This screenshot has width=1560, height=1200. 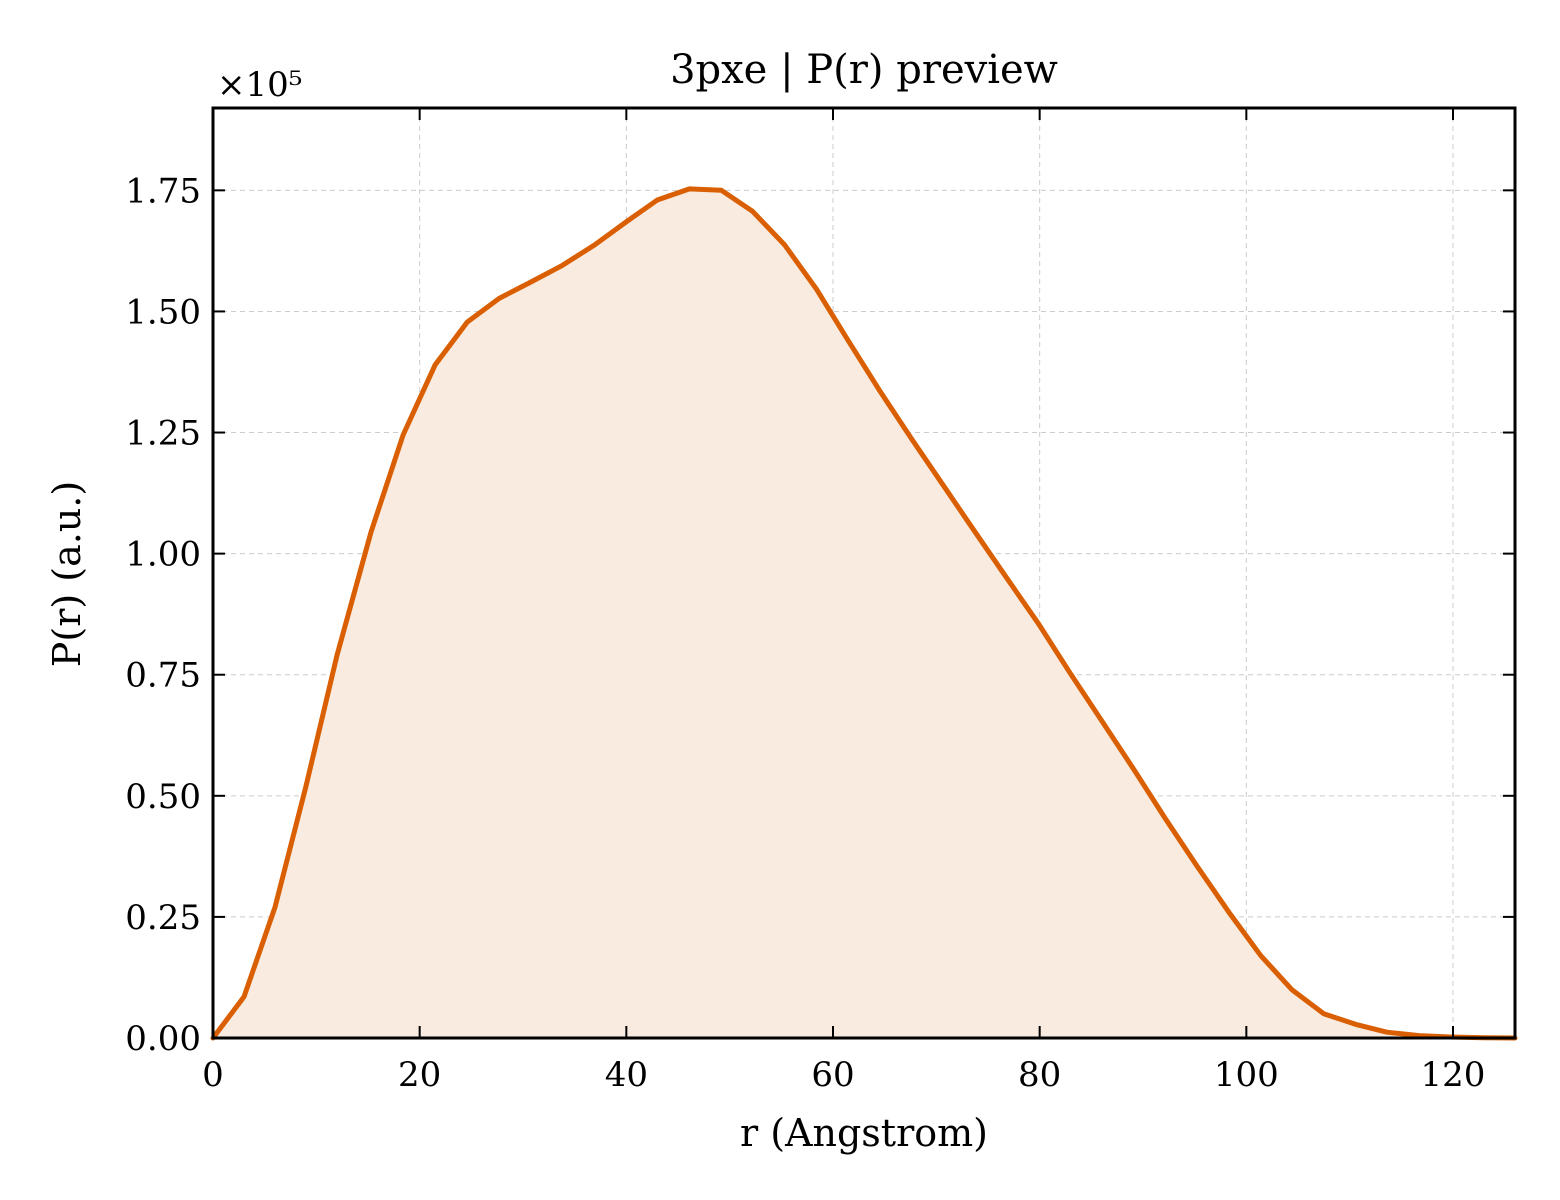 What do you see at coordinates (864, 1133) in the screenshot?
I see `x-axis-label: r (Angstrom)` at bounding box center [864, 1133].